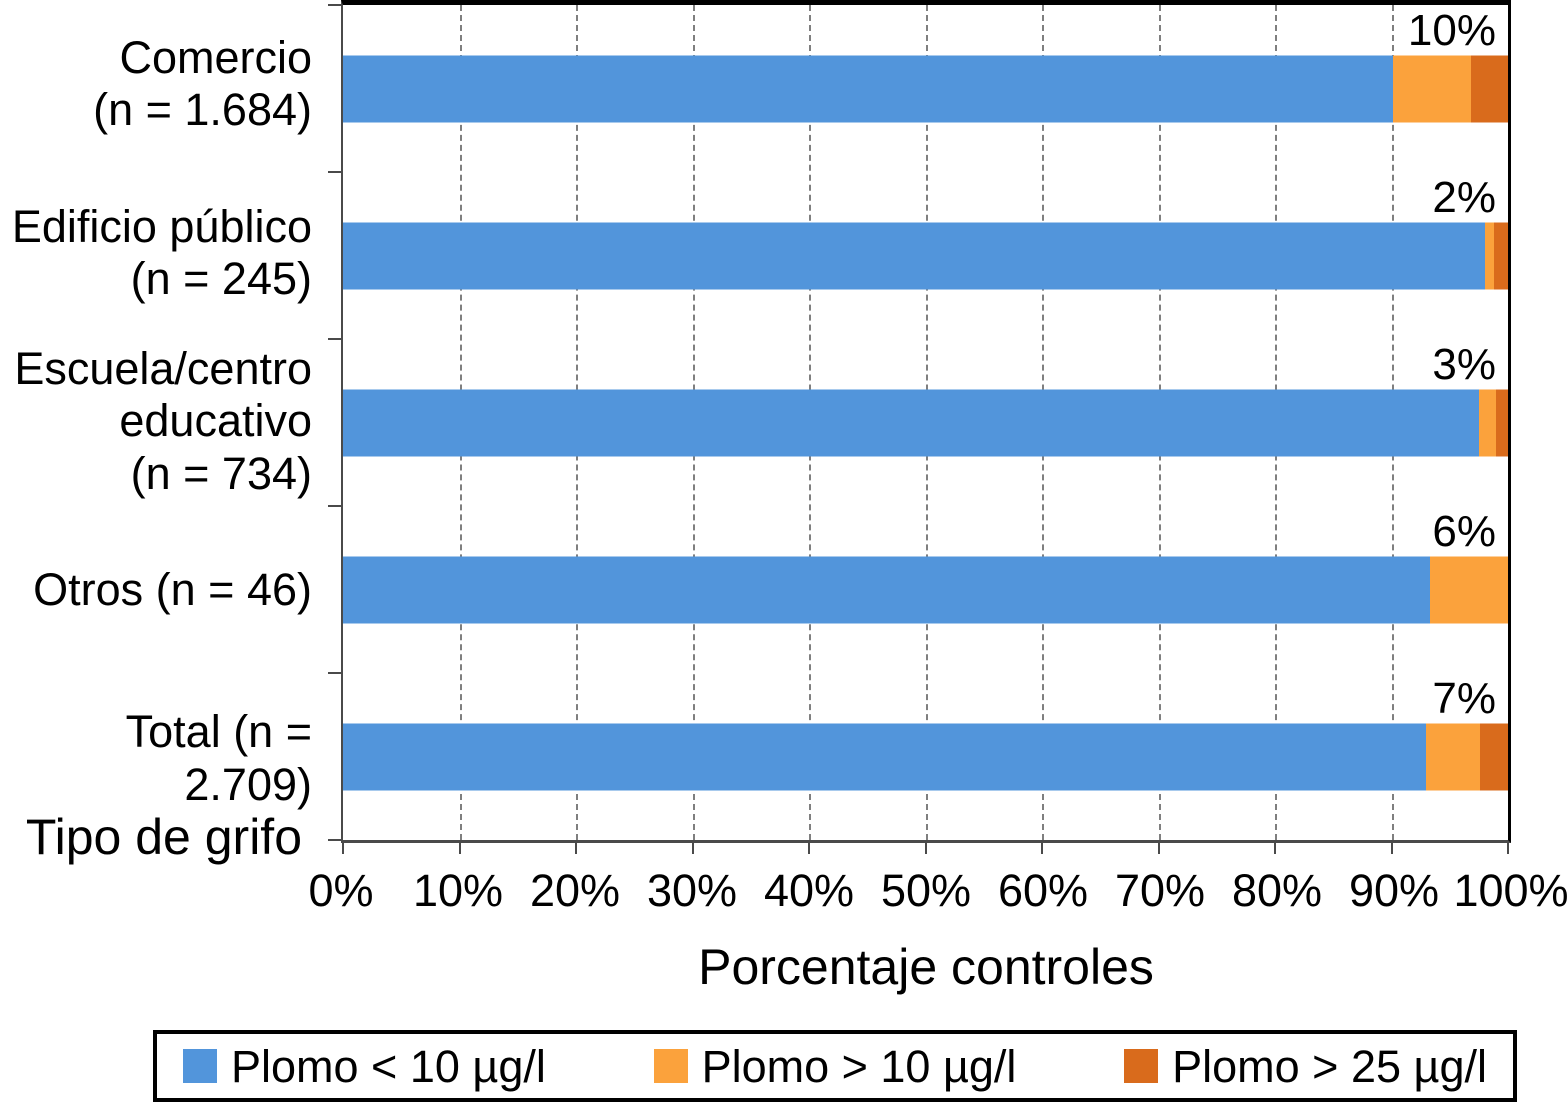  Describe the element at coordinates (1394, 890) in the screenshot. I see `x-tick-label: 90%` at that location.